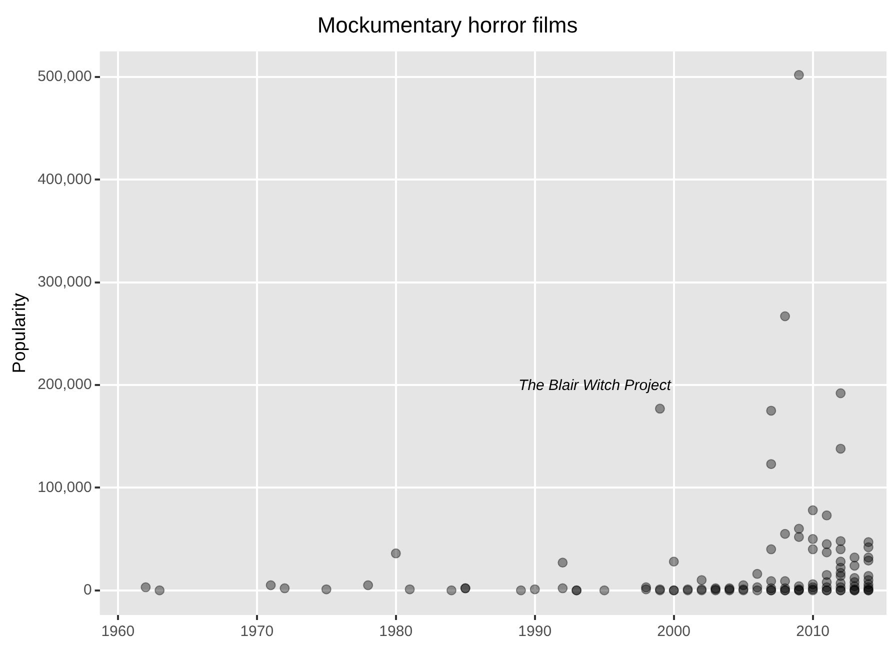  Describe the element at coordinates (447, 25) in the screenshot. I see `chart-title: Mockumentary horror films` at that location.